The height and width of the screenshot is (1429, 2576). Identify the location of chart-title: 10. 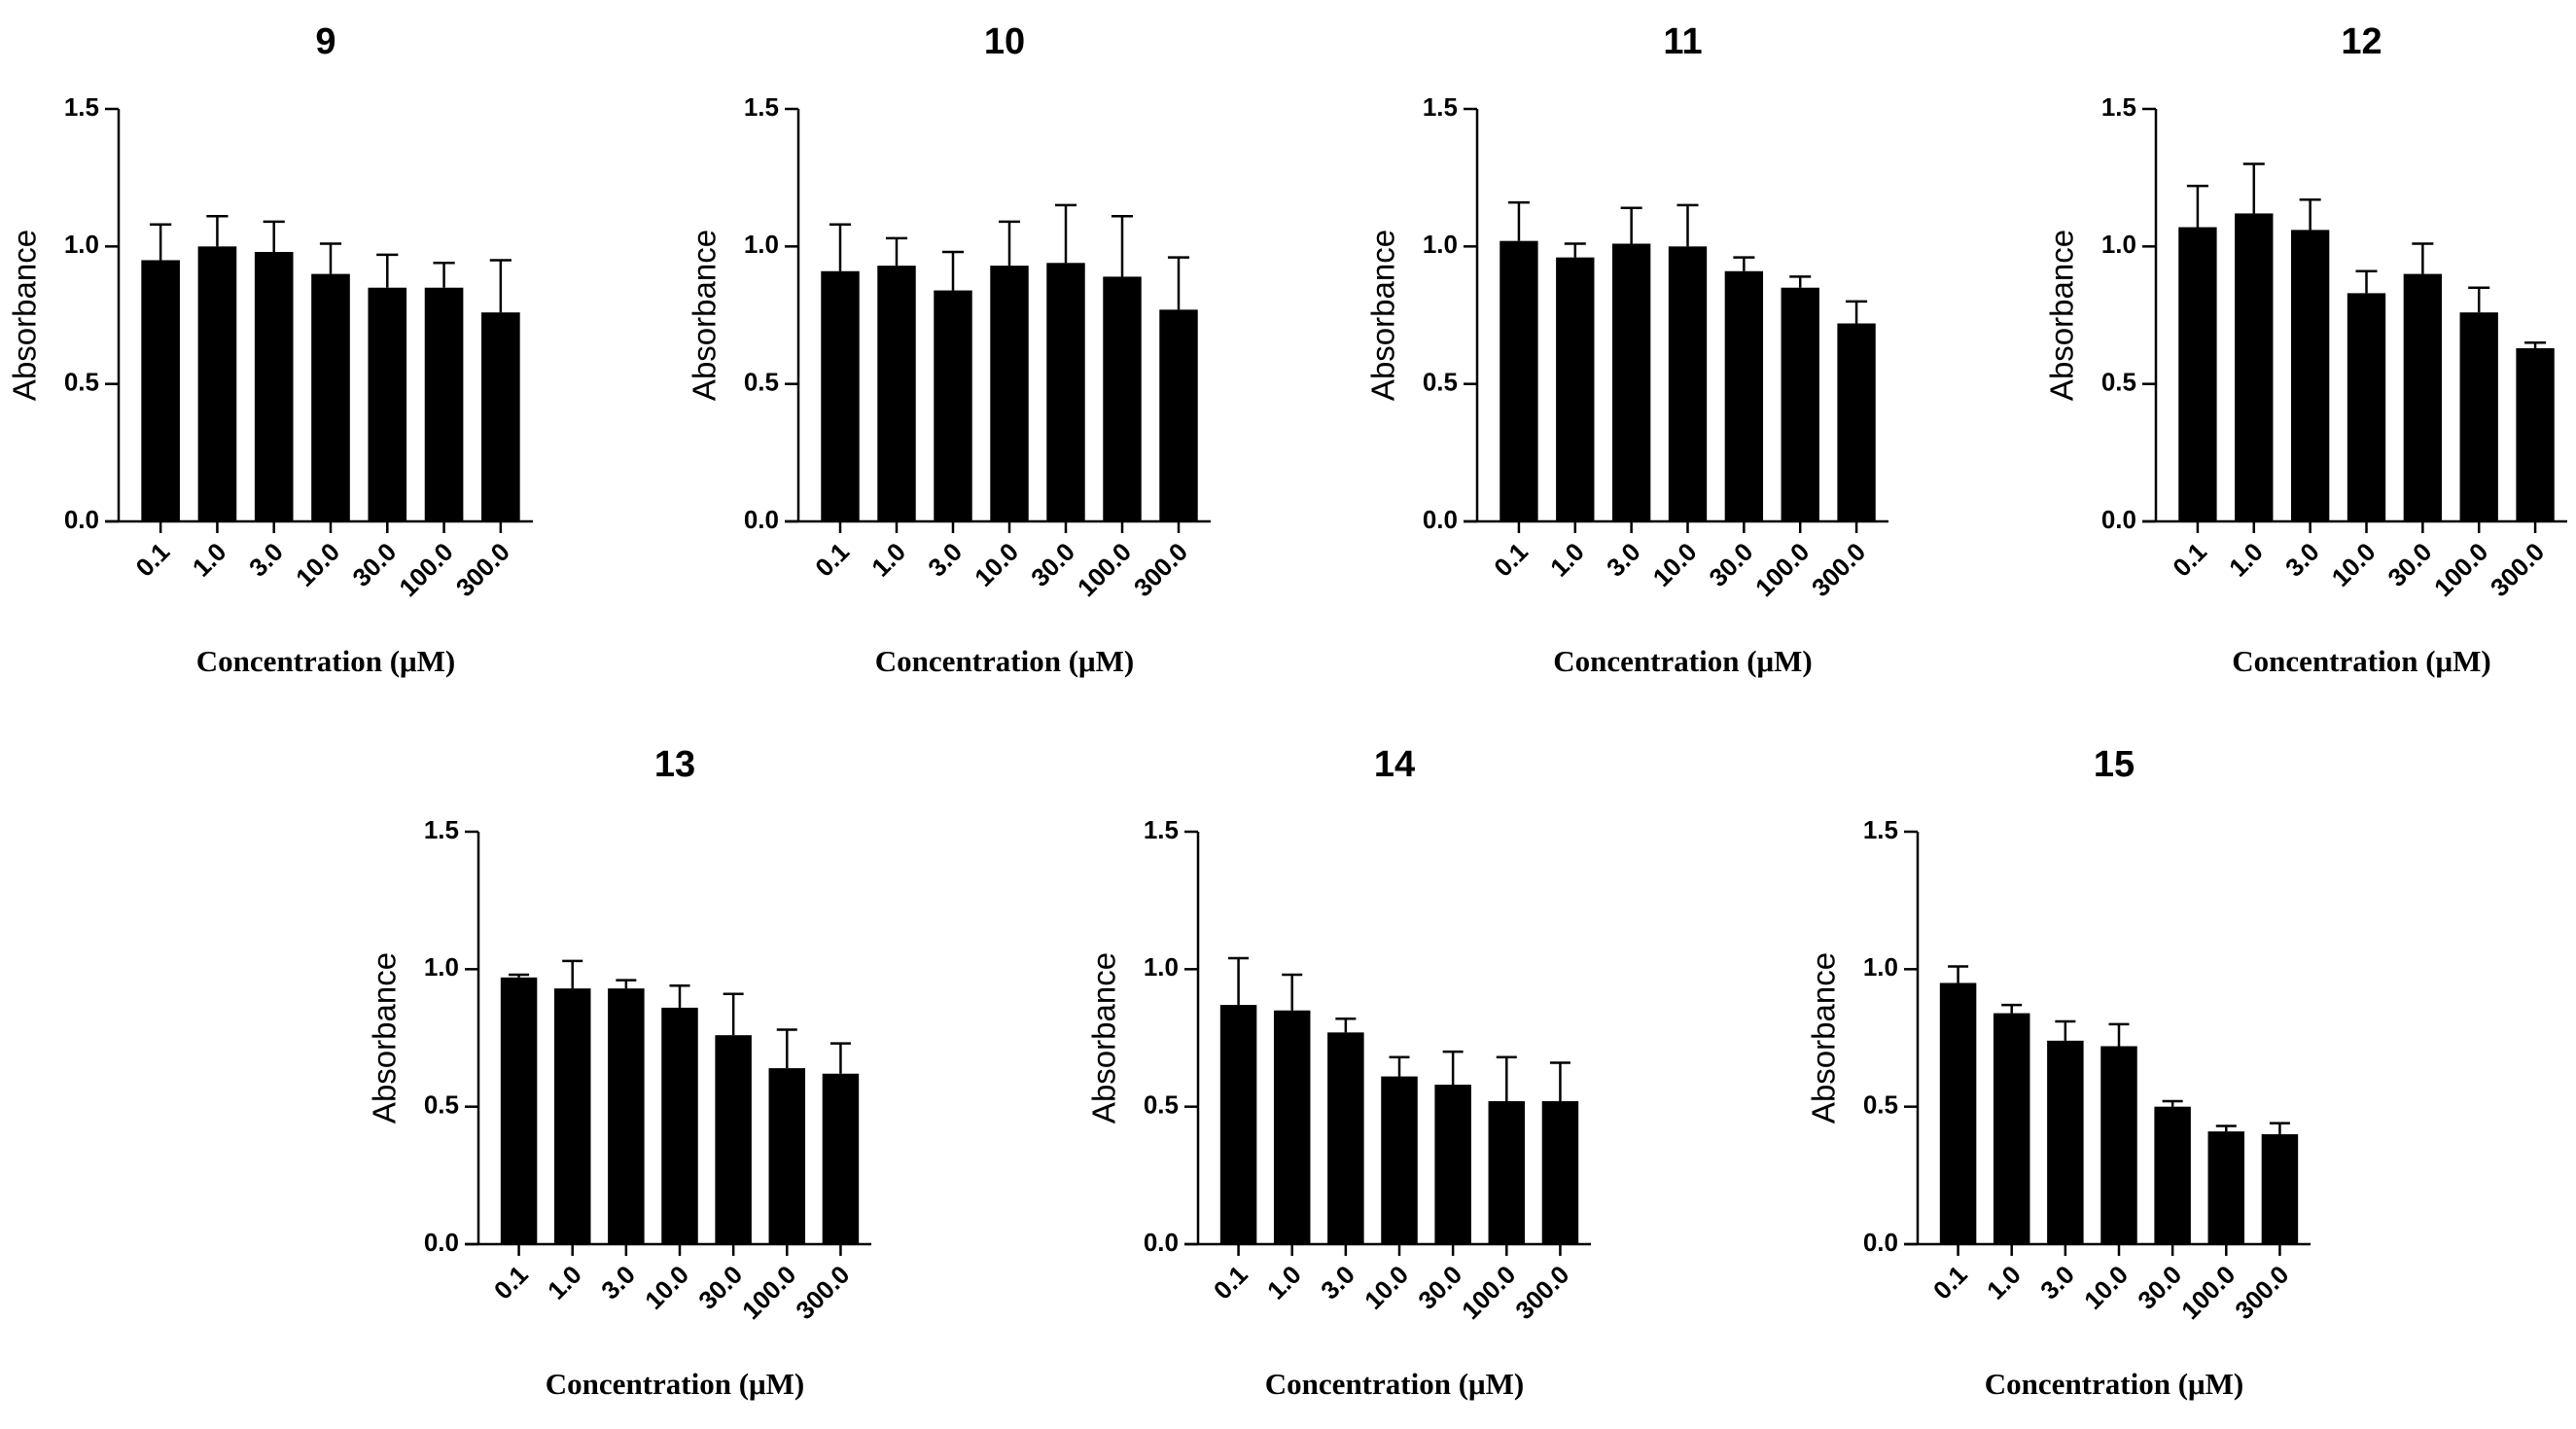
(1005, 41).